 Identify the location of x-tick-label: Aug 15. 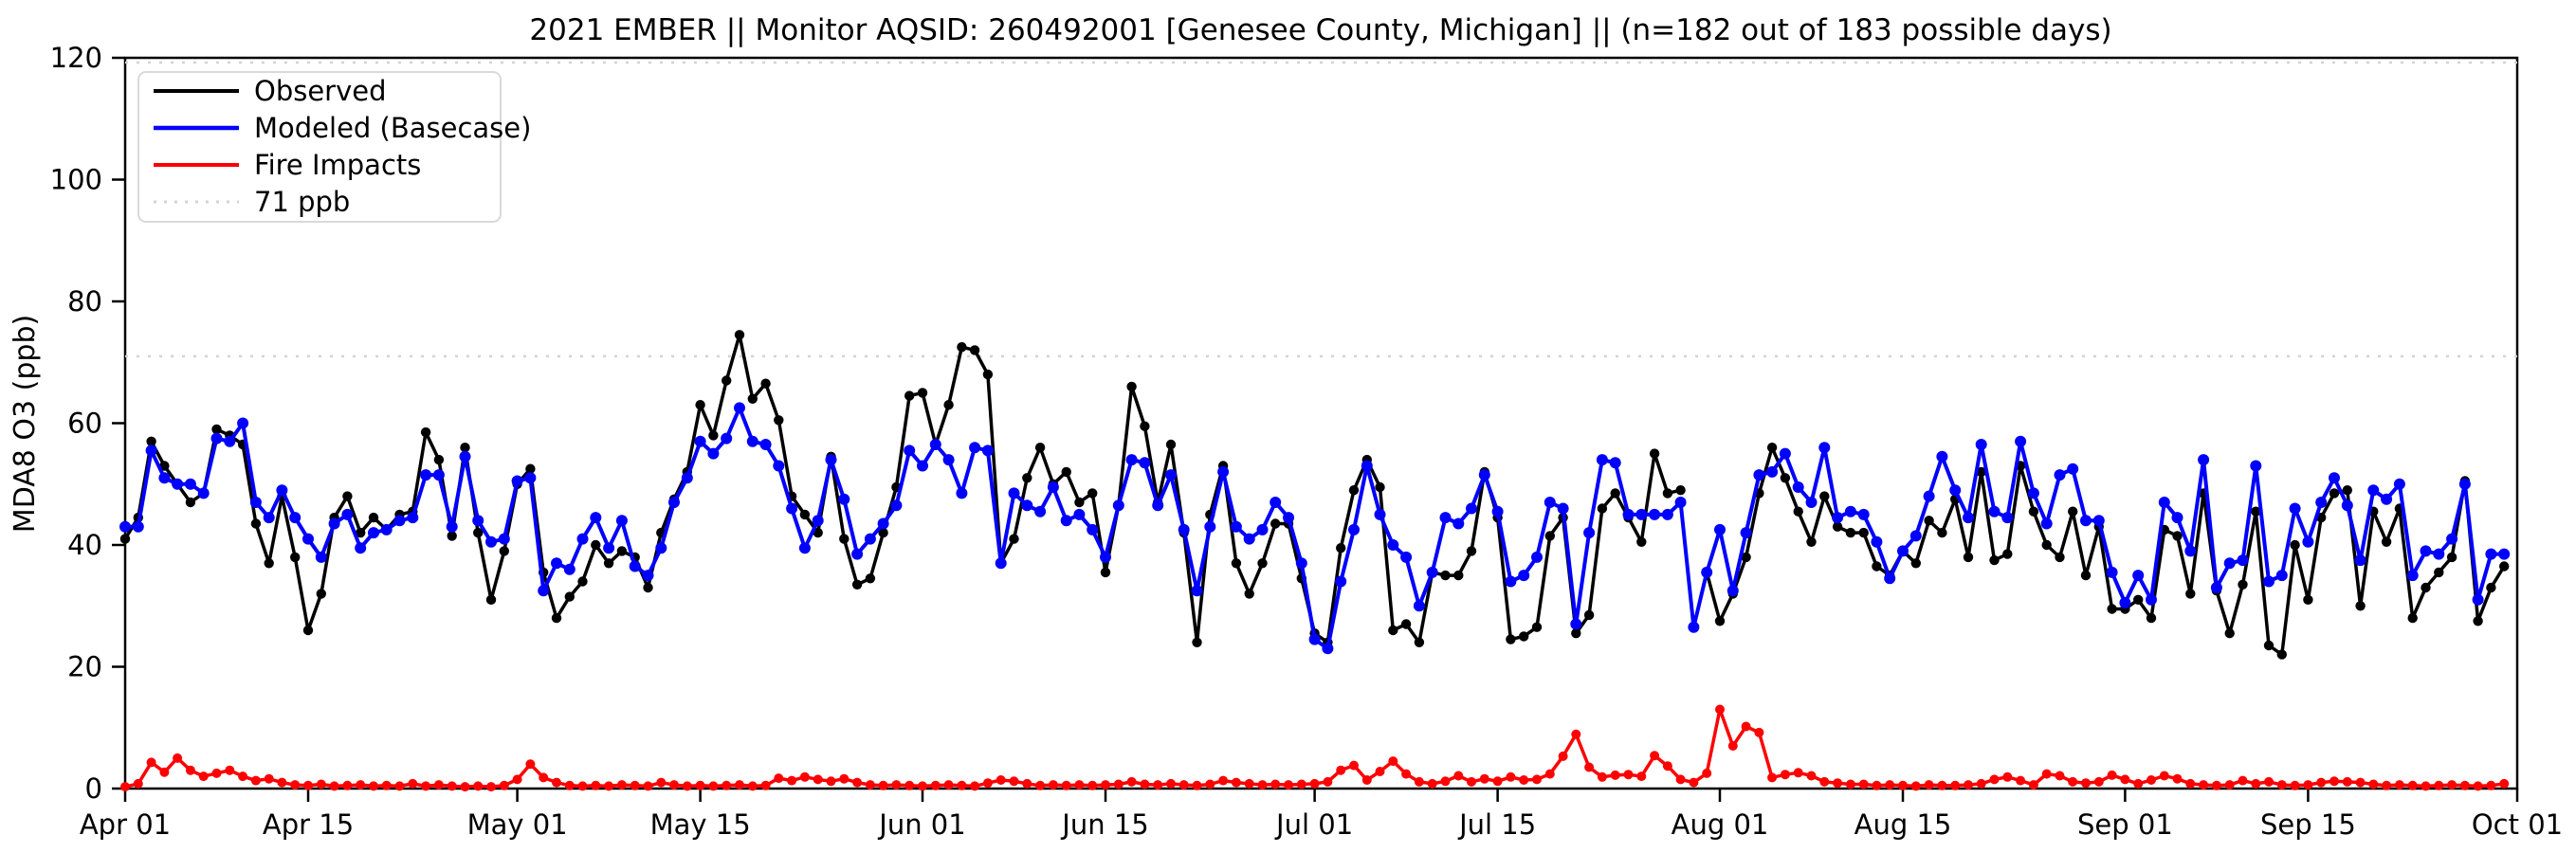
(1903, 824).